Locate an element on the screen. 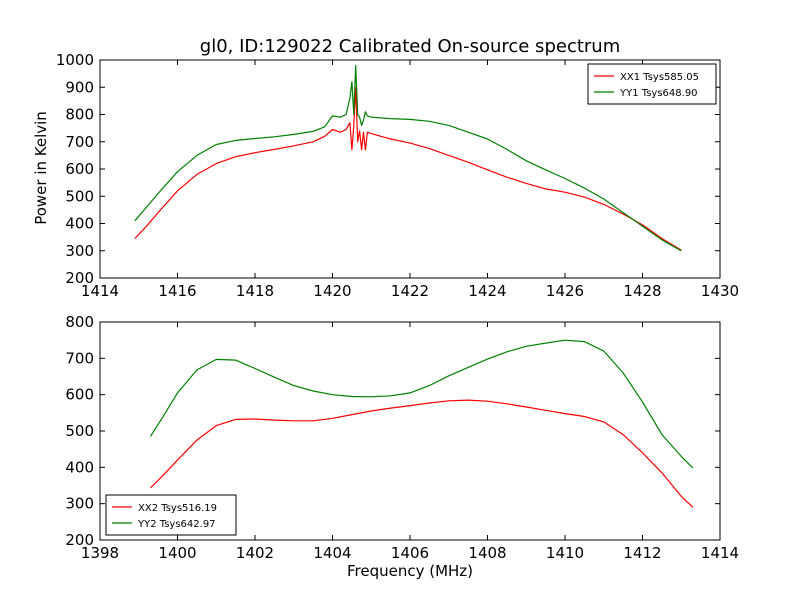 Image resolution: width=800 pixels, height=600 pixels. x-tick-label: 1416 is located at coordinates (177, 291).